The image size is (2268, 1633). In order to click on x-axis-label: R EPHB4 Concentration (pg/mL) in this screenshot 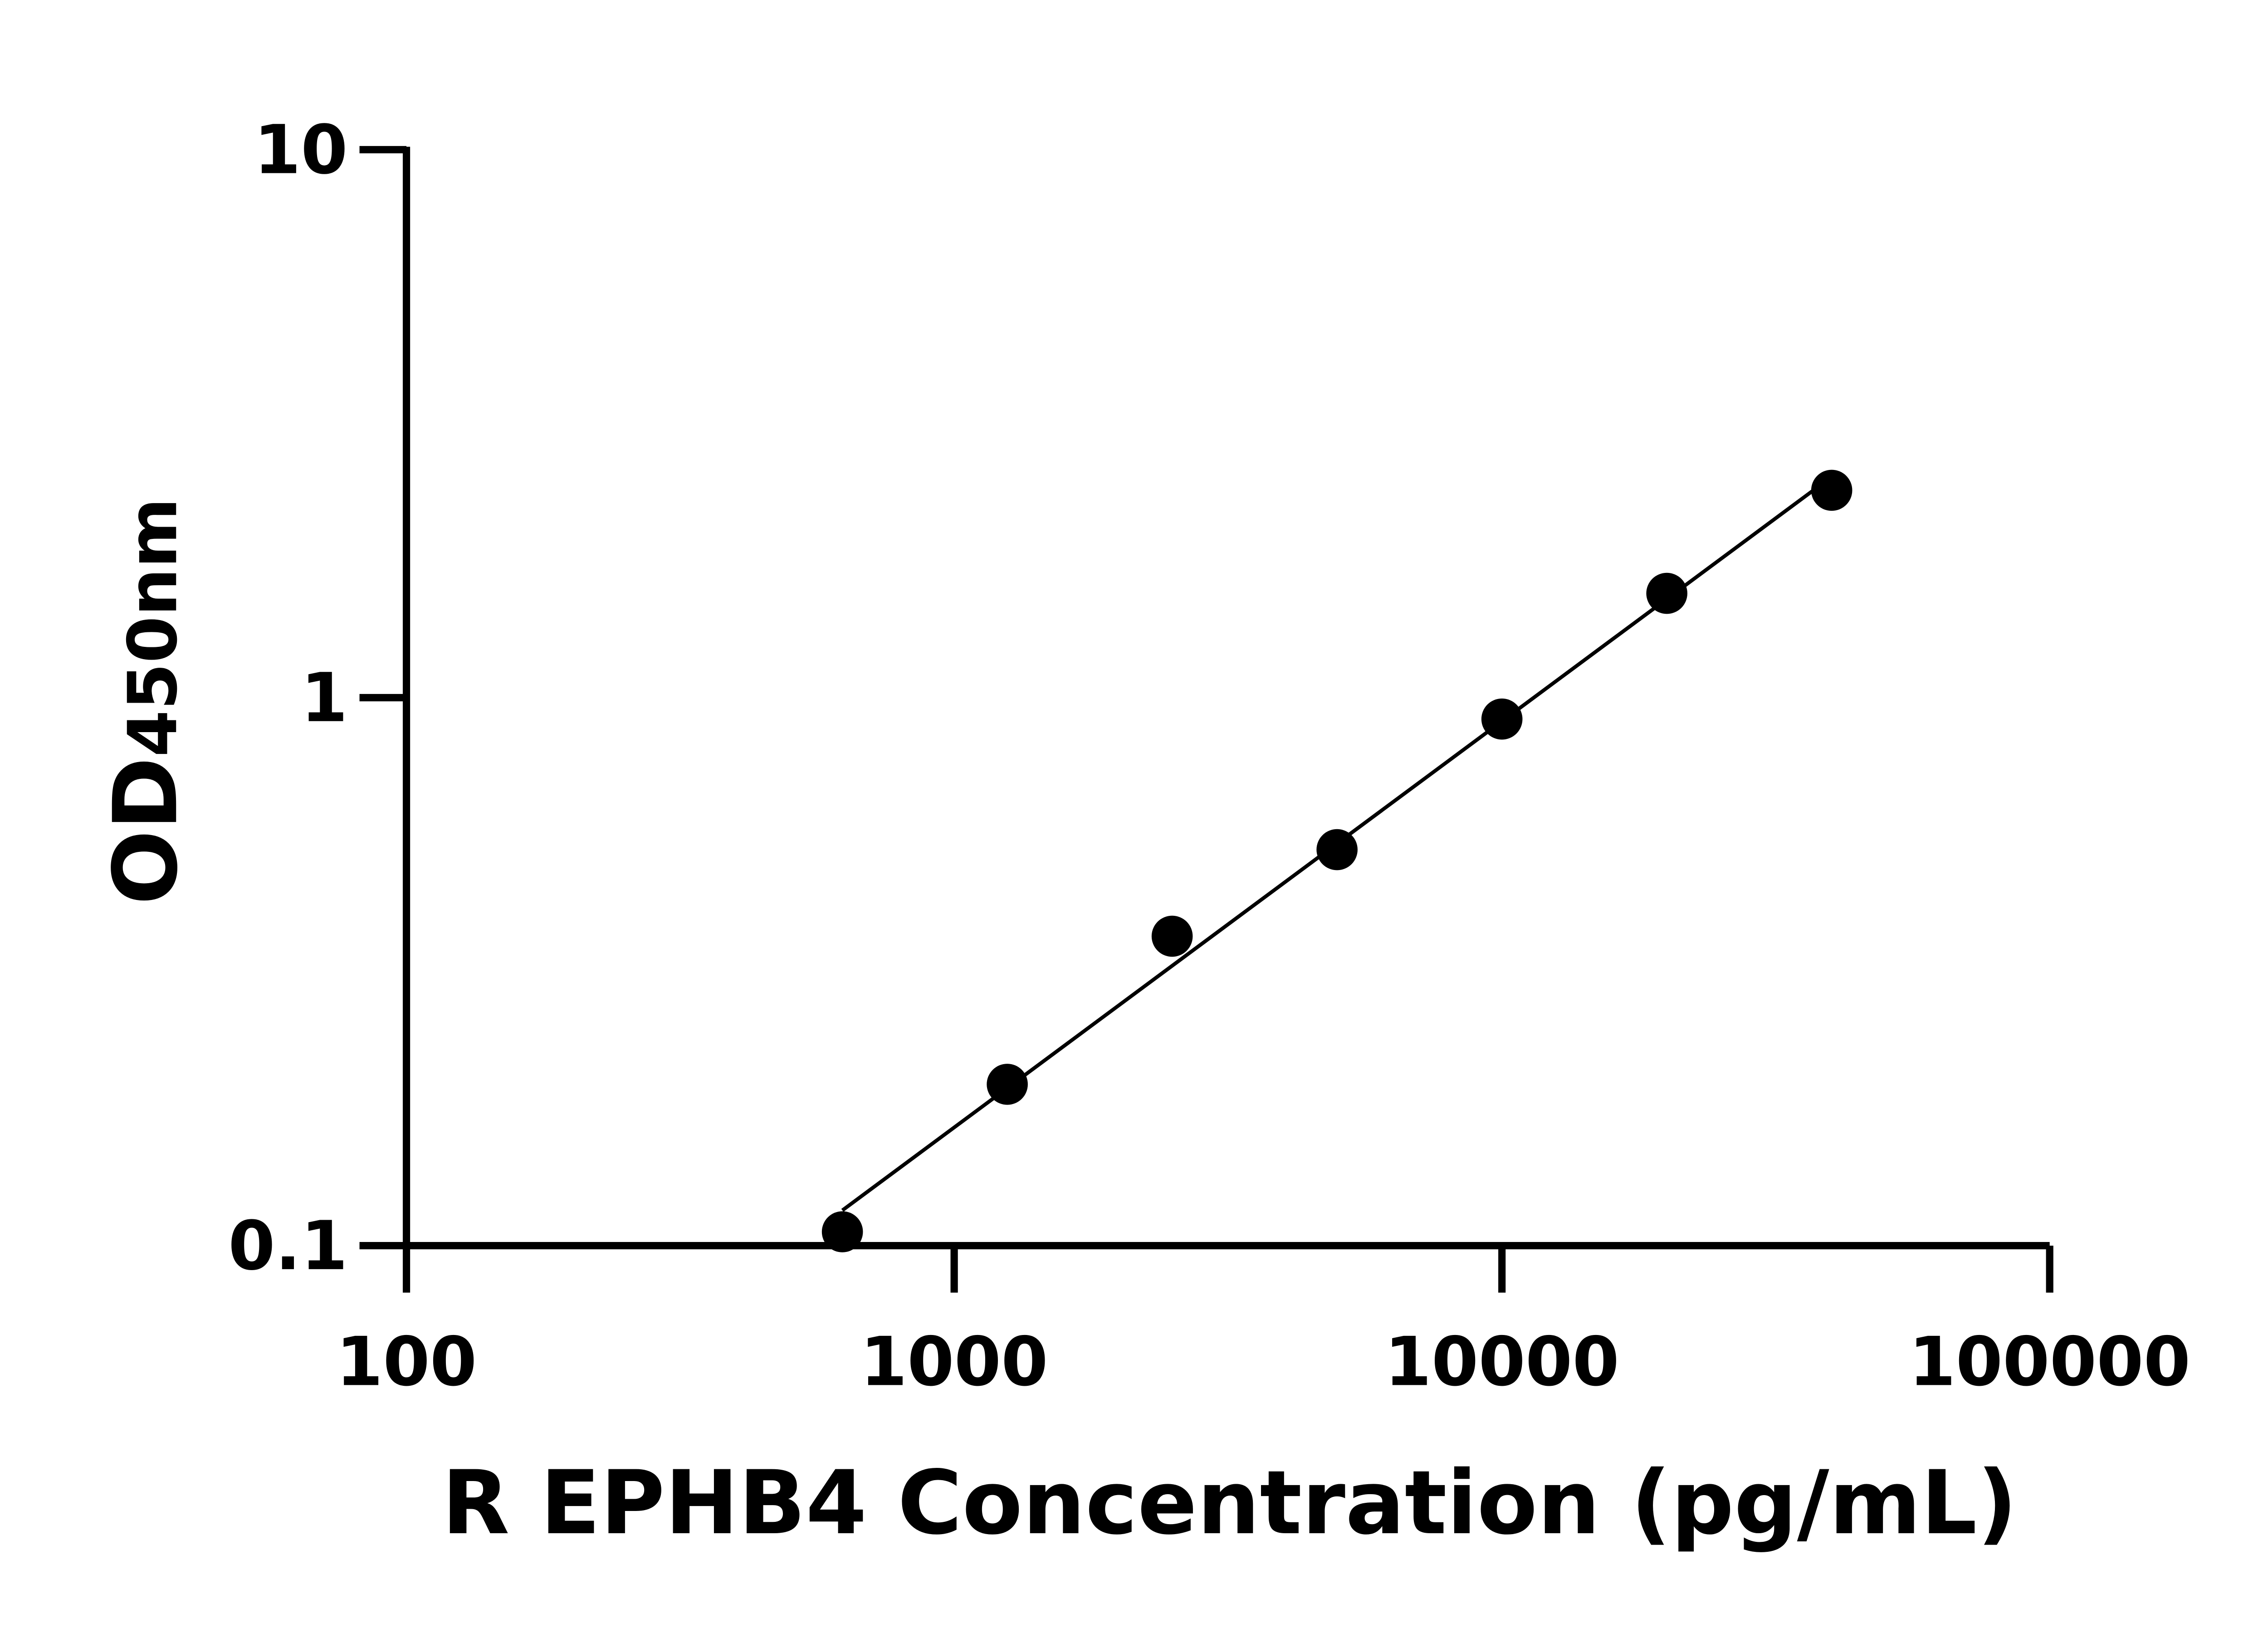, I will do `click(1229, 1503)`.